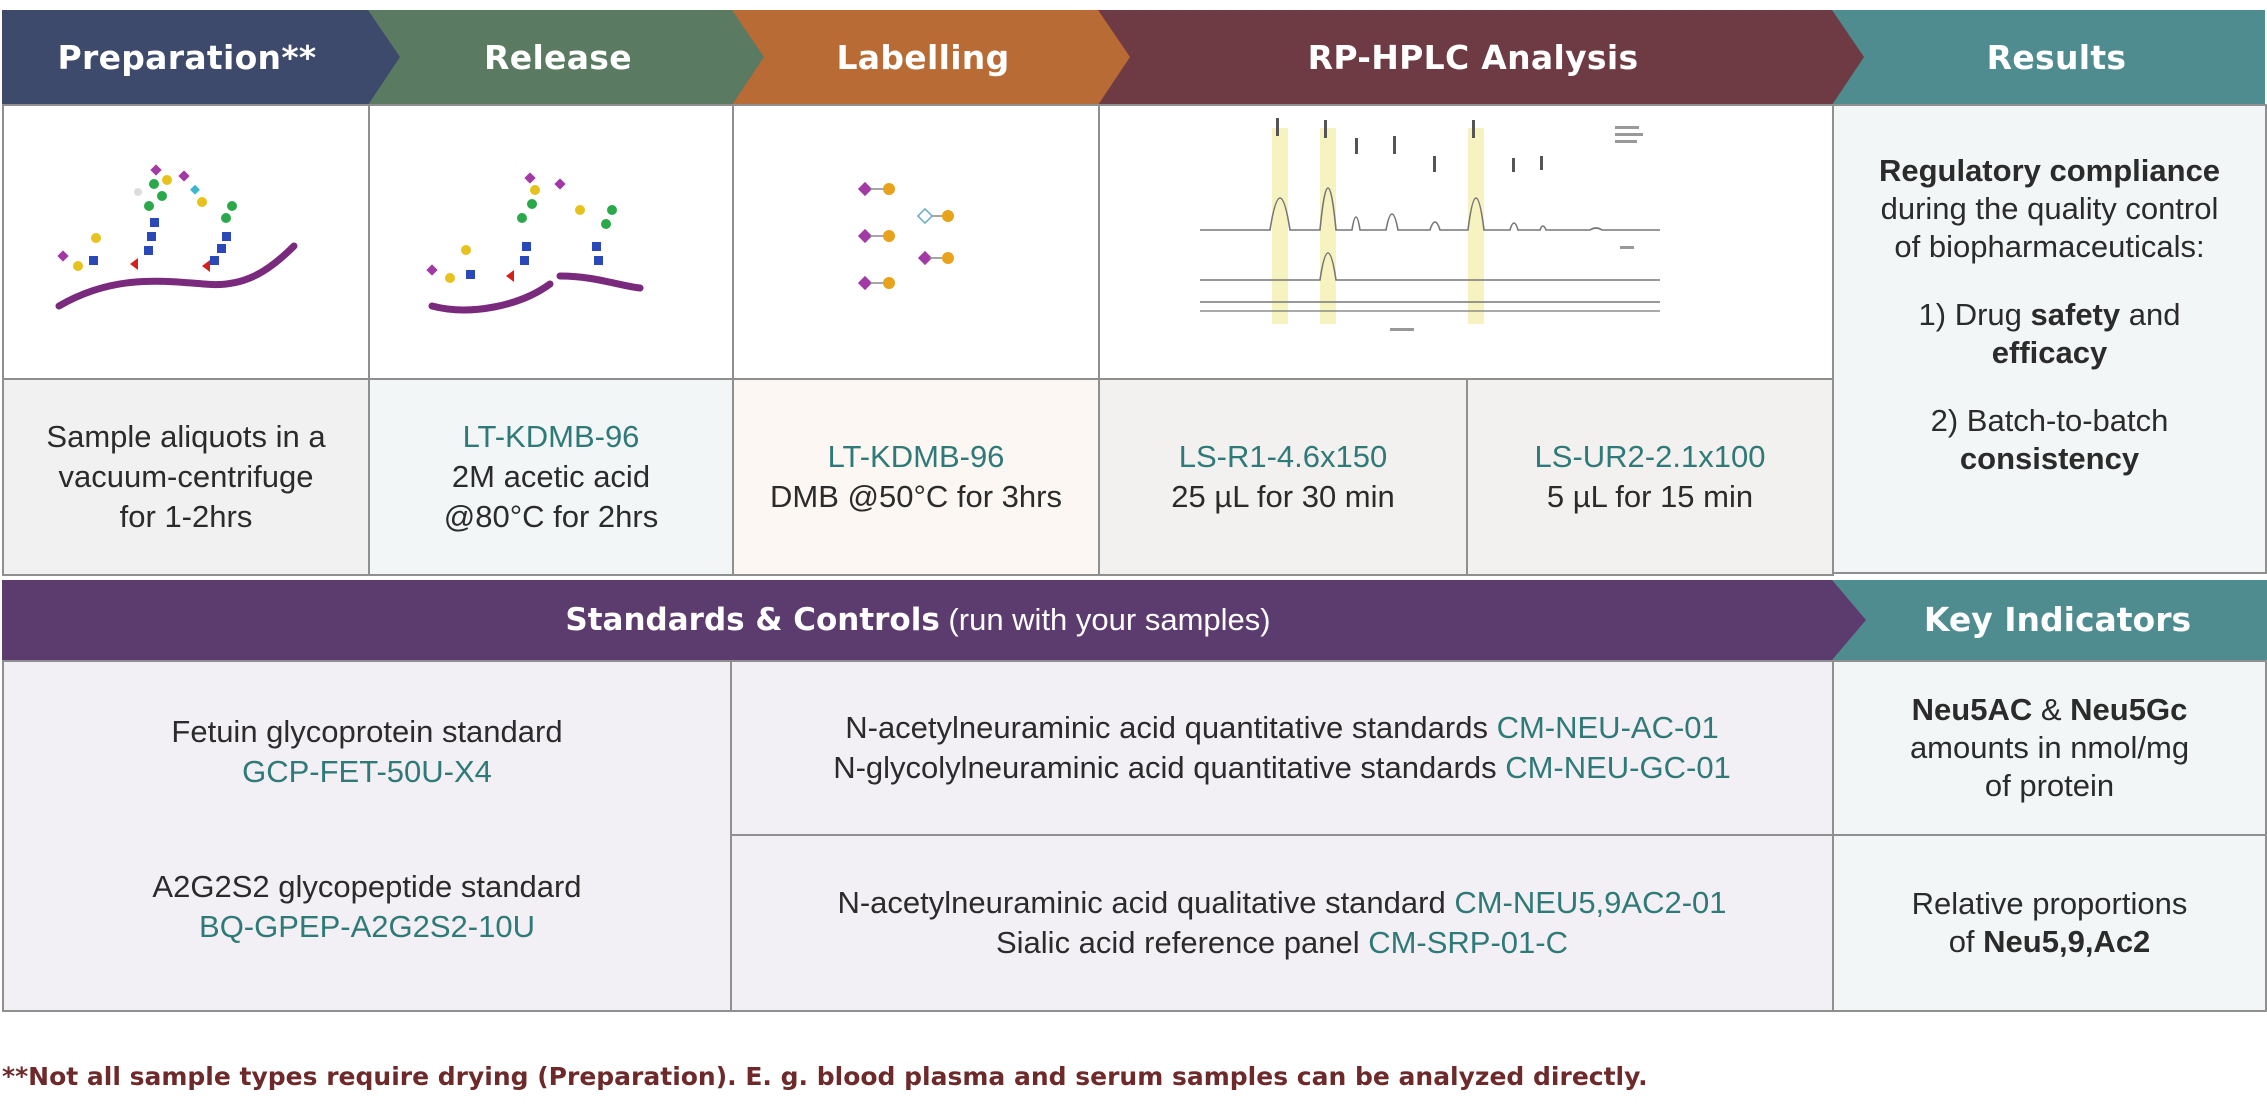  What do you see at coordinates (1618, 767) in the screenshot?
I see `quant2-code: CM-NEU-GC-01` at bounding box center [1618, 767].